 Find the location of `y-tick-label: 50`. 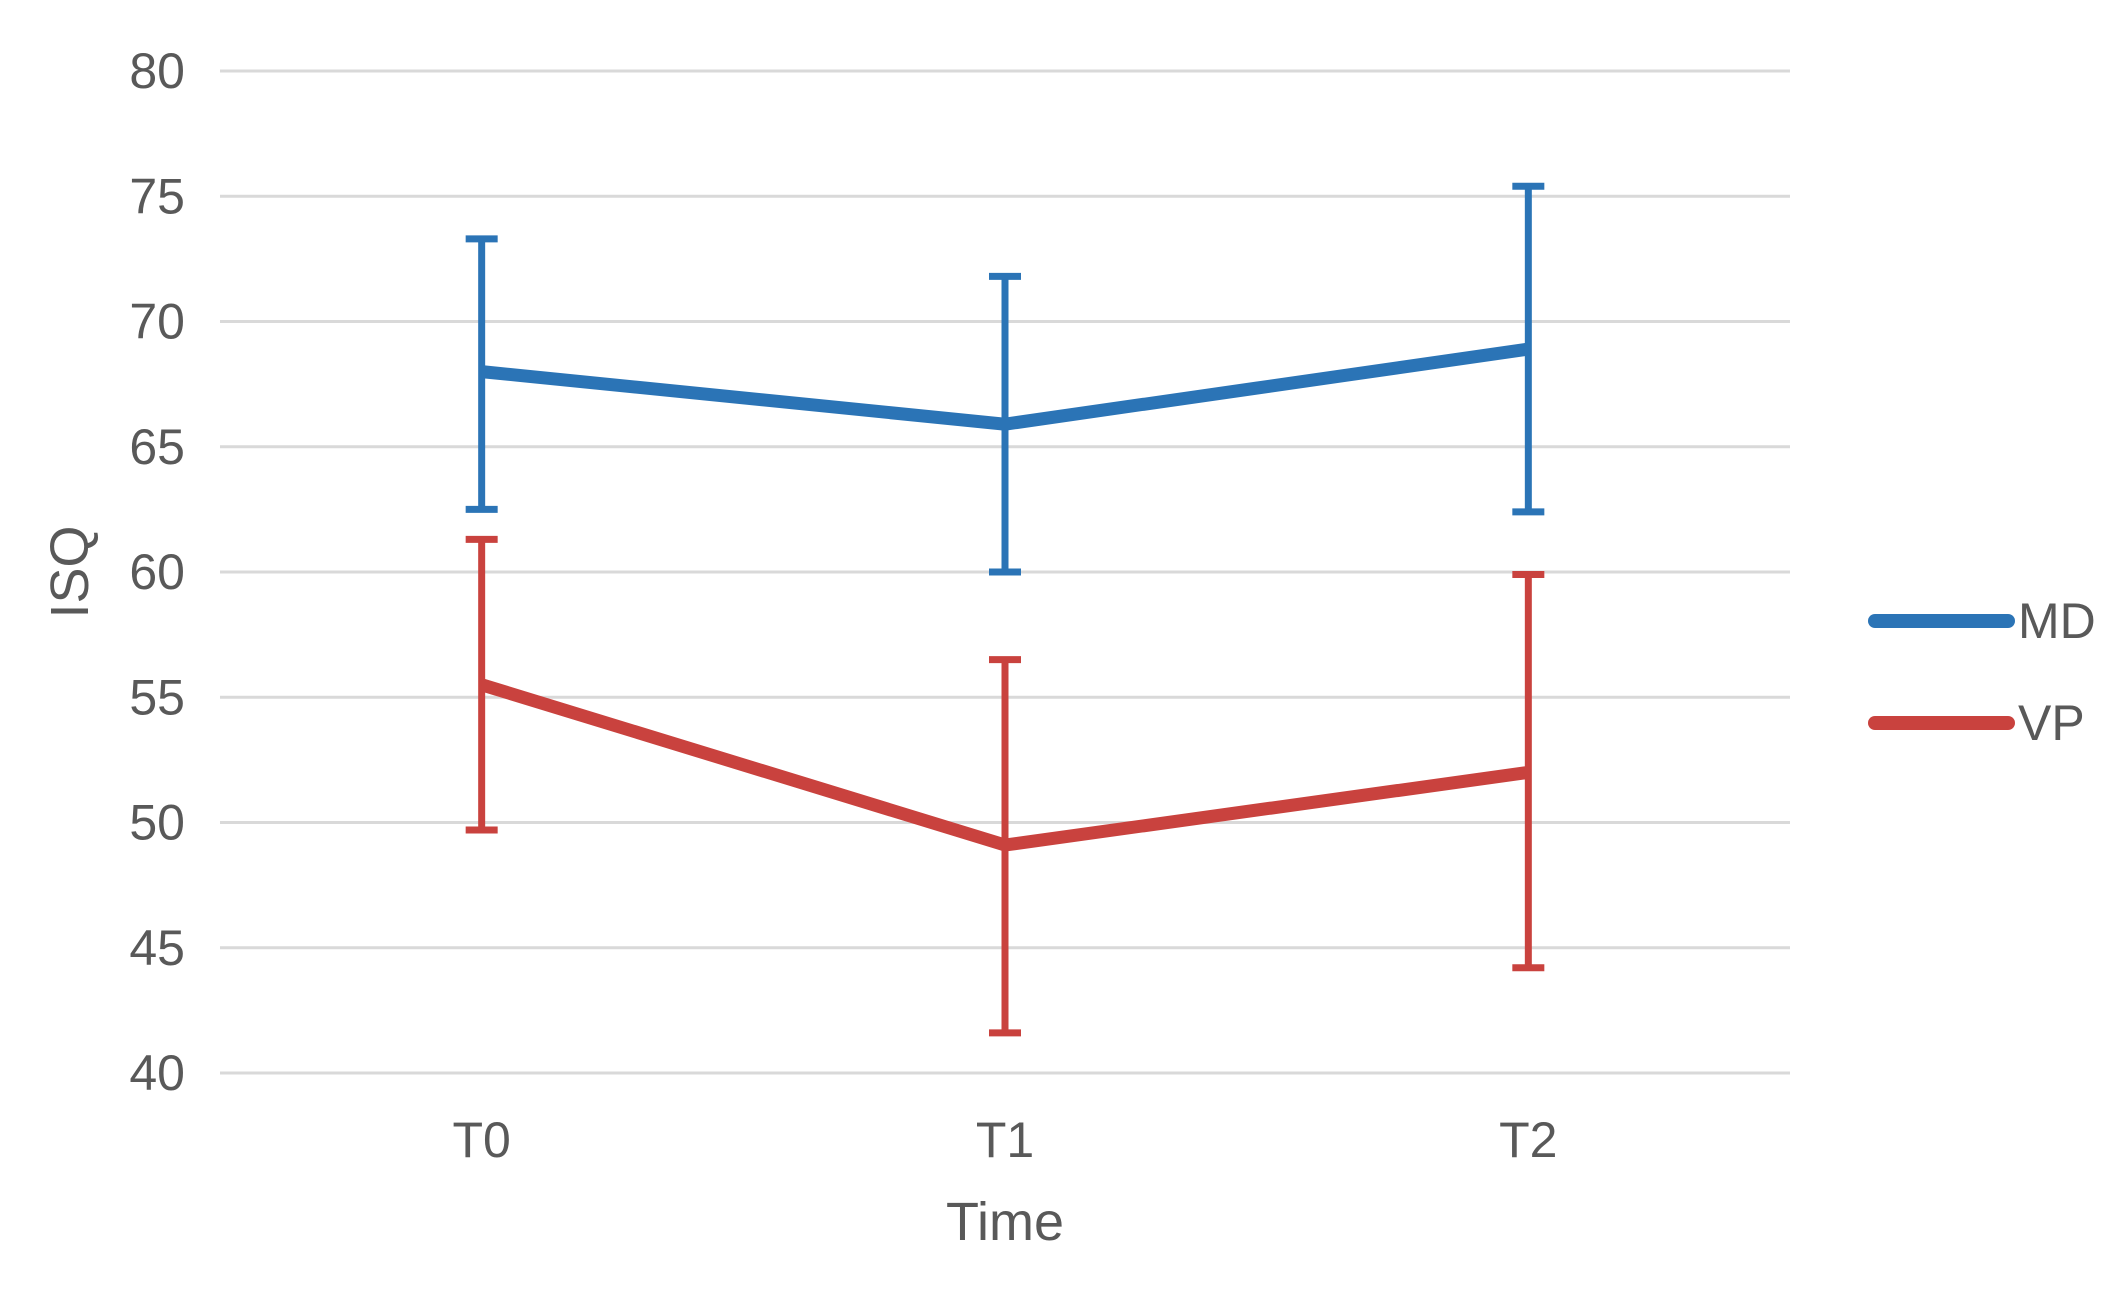

y-tick-label: 50 is located at coordinates (157, 823).